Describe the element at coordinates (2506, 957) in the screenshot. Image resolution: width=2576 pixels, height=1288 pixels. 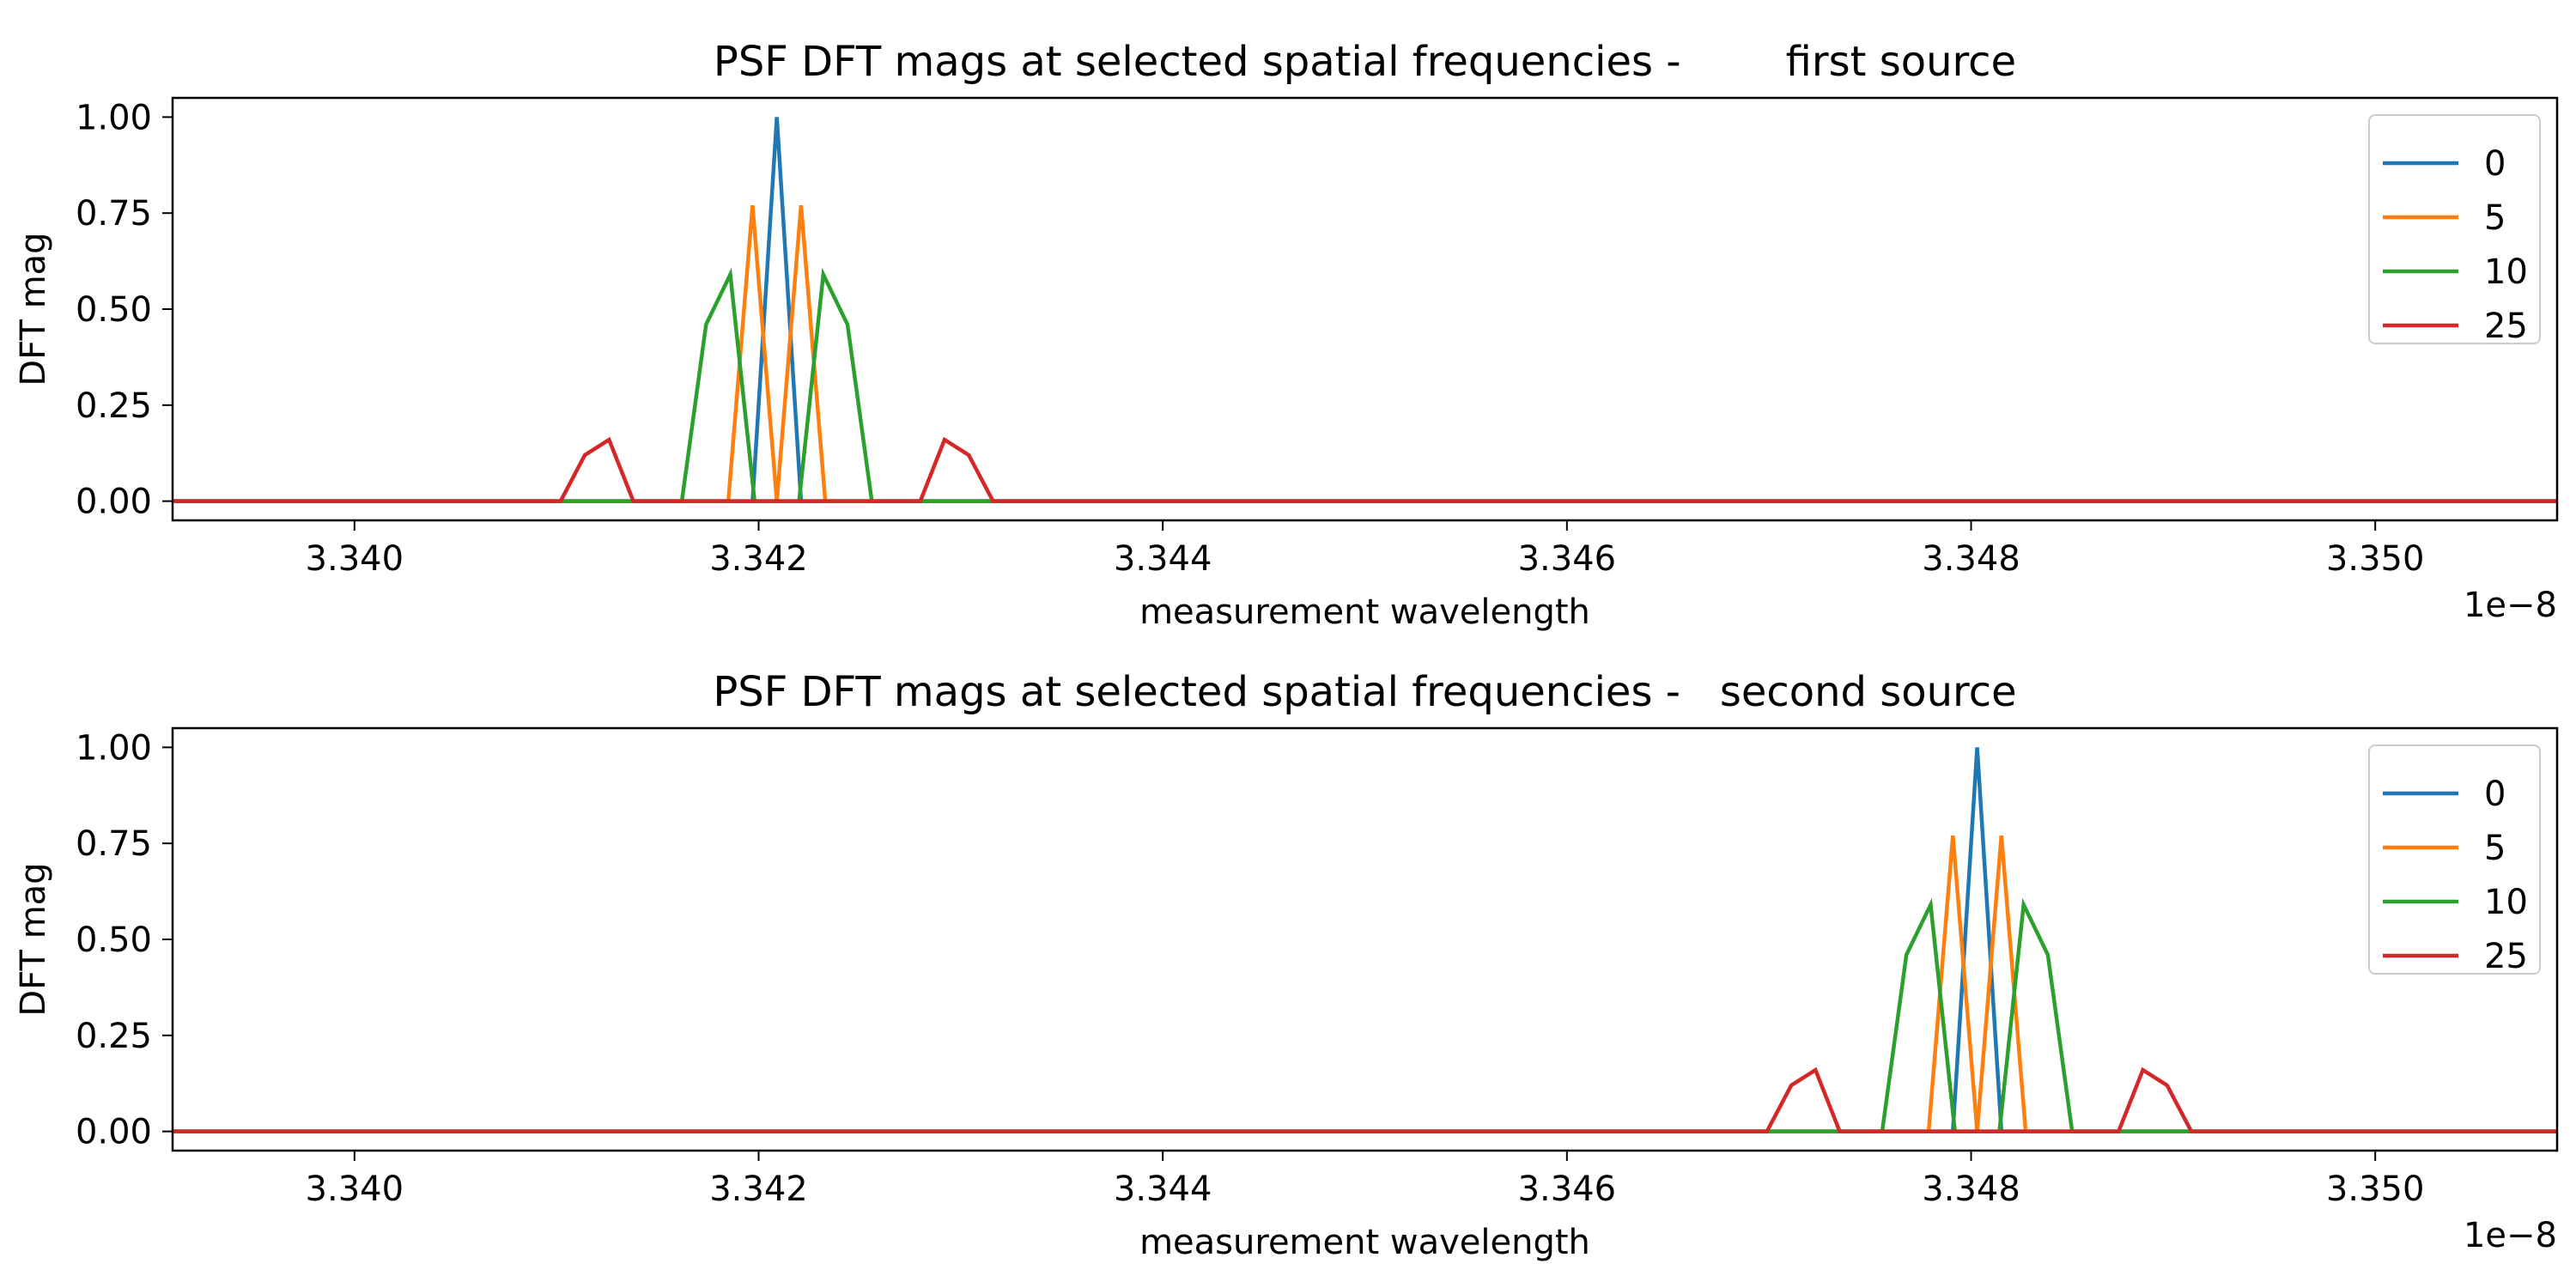
I see `panel-2-legend-label-25: 25` at that location.